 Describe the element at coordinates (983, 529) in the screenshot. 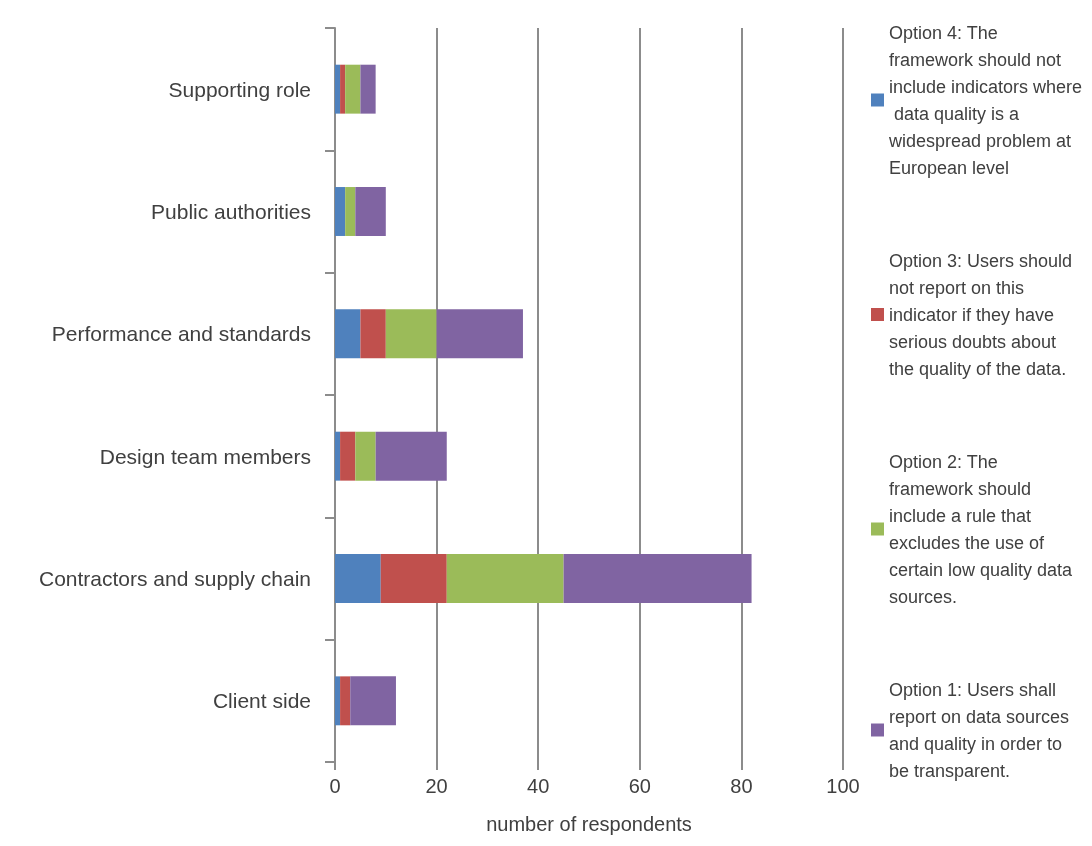

I see `legend-label: Option 2: The framework should include a rule that excludes the use of certain low quality data sources.` at that location.